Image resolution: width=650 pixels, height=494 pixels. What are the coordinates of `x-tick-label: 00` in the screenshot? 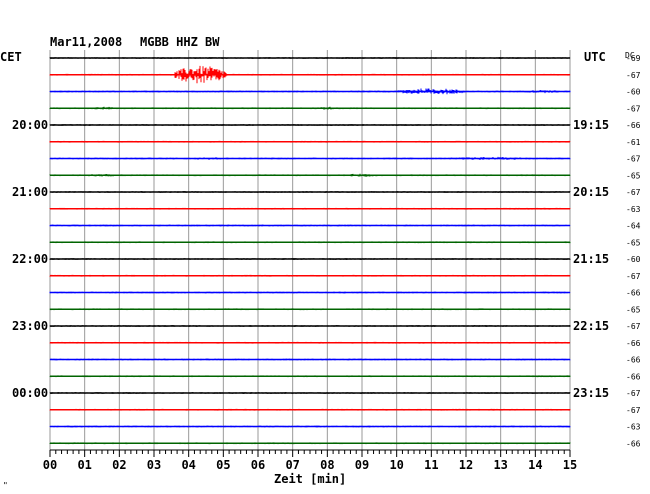 It's located at (50, 465).